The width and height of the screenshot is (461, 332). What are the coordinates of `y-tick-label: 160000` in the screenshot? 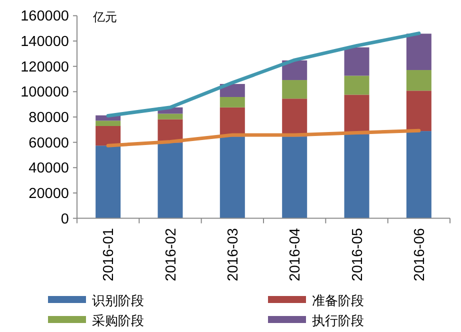 It's located at (44, 16).